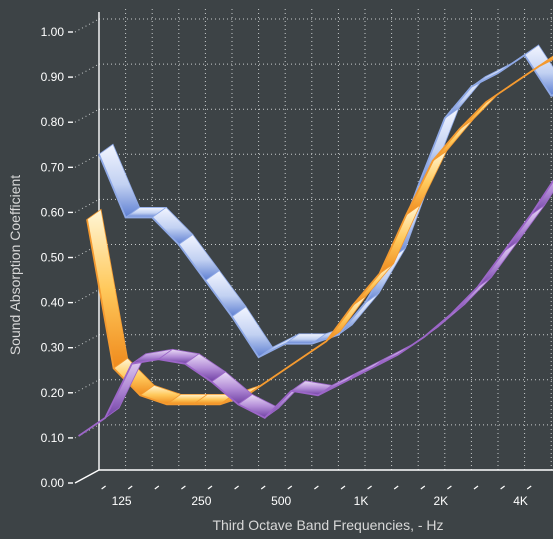 The width and height of the screenshot is (553, 539). I want to click on floor-depth-edge, so click(87, 476).